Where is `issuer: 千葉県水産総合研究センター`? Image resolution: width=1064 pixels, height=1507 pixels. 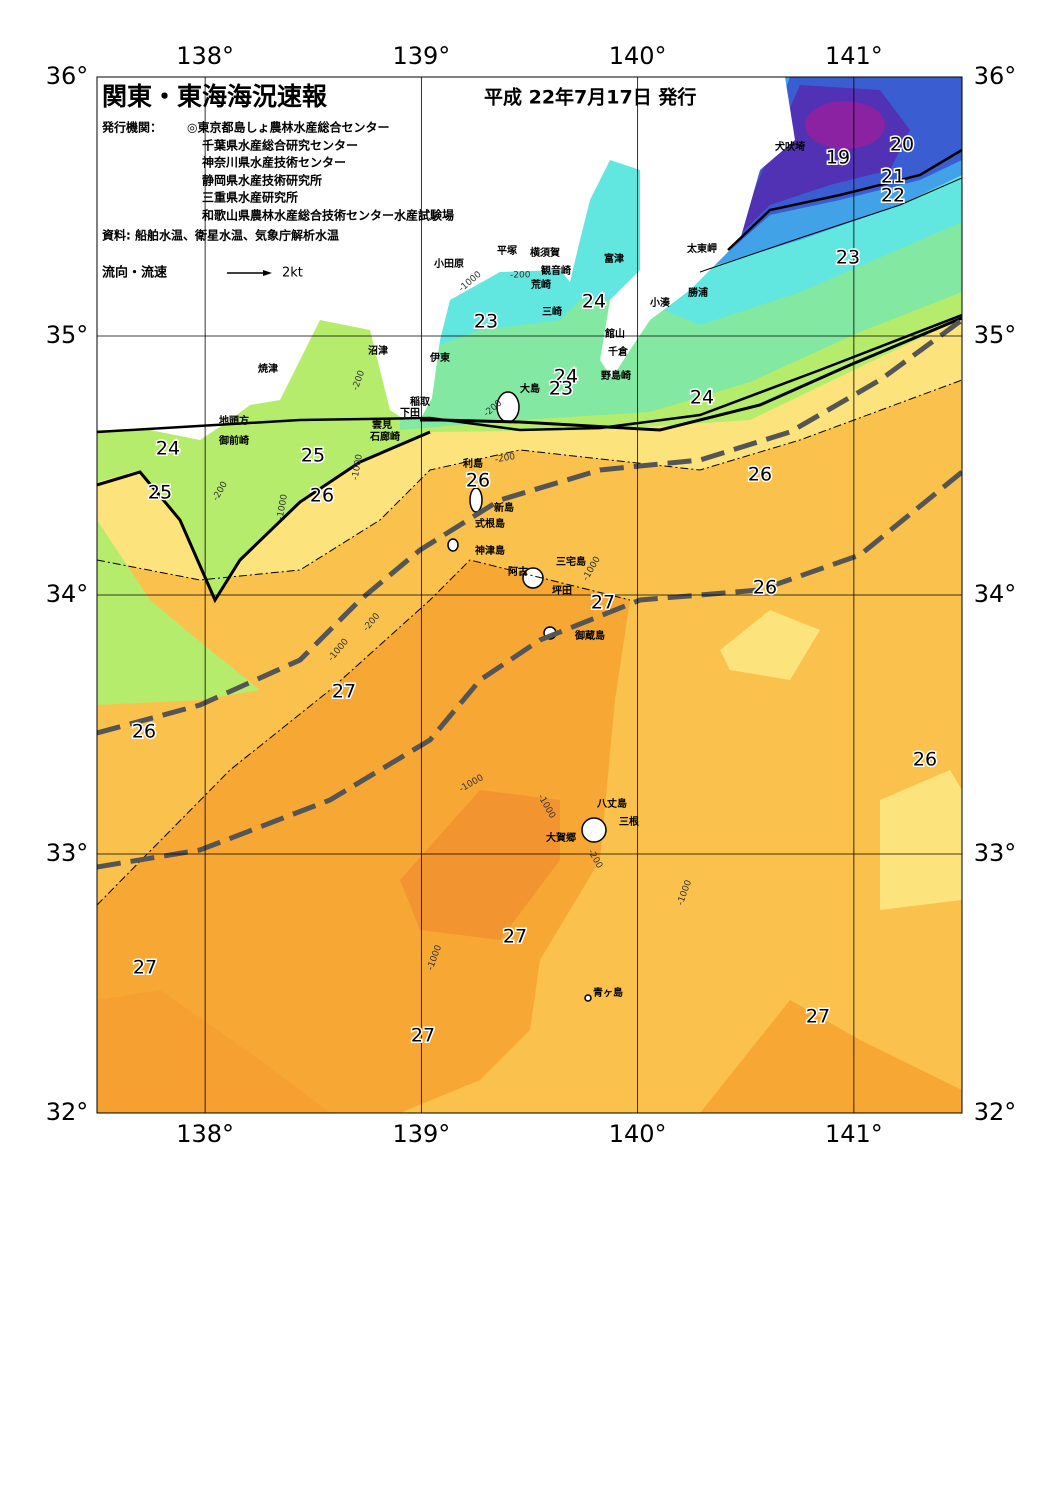
issuer: 千葉県水産総合研究センター is located at coordinates (280, 145).